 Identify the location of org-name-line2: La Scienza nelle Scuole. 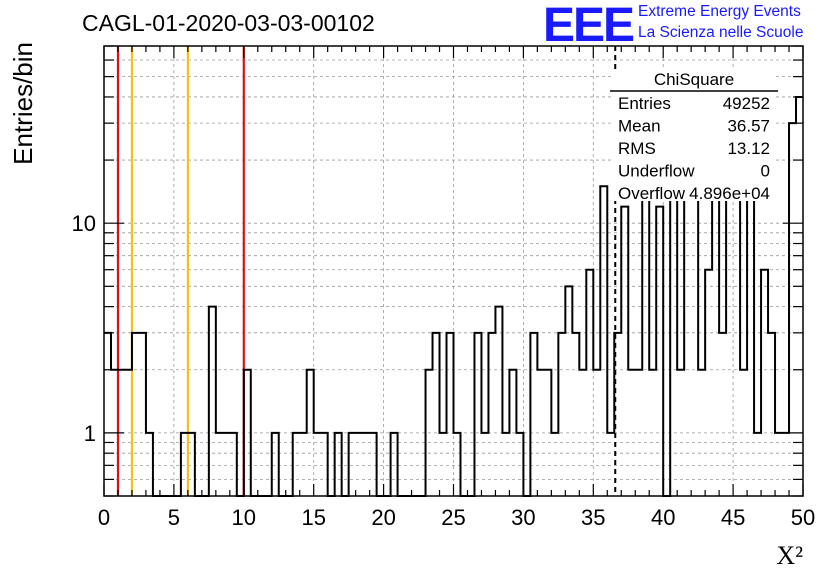
(721, 32).